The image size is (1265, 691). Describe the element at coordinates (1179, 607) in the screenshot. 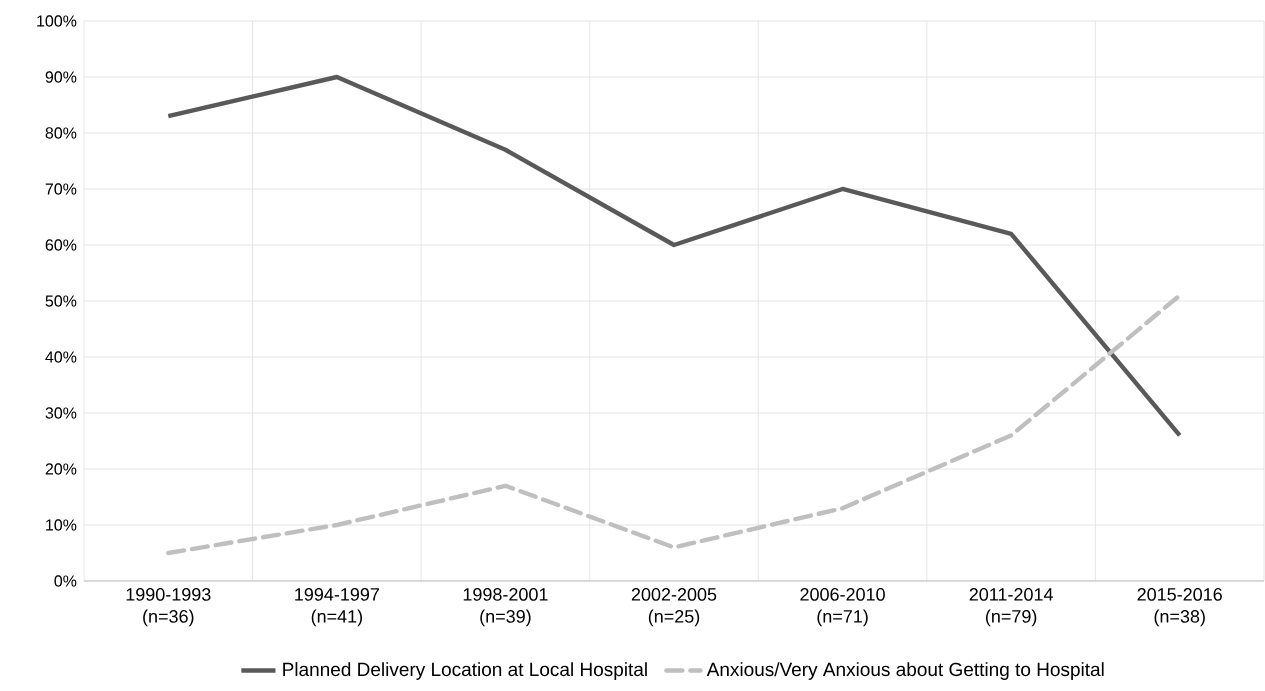

I see `x-tick-label: 2015-2016 (n=38)` at that location.